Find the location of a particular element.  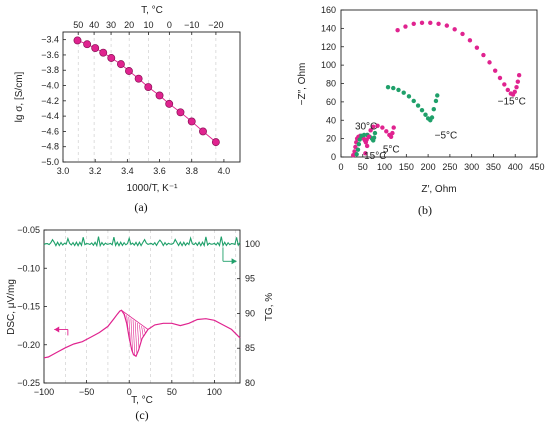

panel-b-y-tick-label: 20 is located at coordinates (331, 139).